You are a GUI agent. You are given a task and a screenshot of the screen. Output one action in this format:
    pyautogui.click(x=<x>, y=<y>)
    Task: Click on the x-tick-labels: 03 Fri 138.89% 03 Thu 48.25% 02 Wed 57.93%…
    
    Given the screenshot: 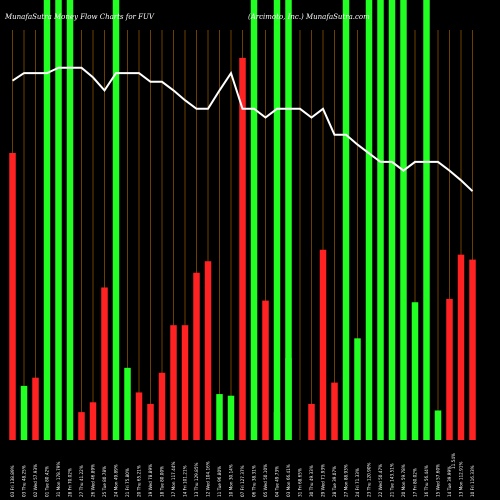 What is the action you would take?
    pyautogui.click(x=242, y=475)
    